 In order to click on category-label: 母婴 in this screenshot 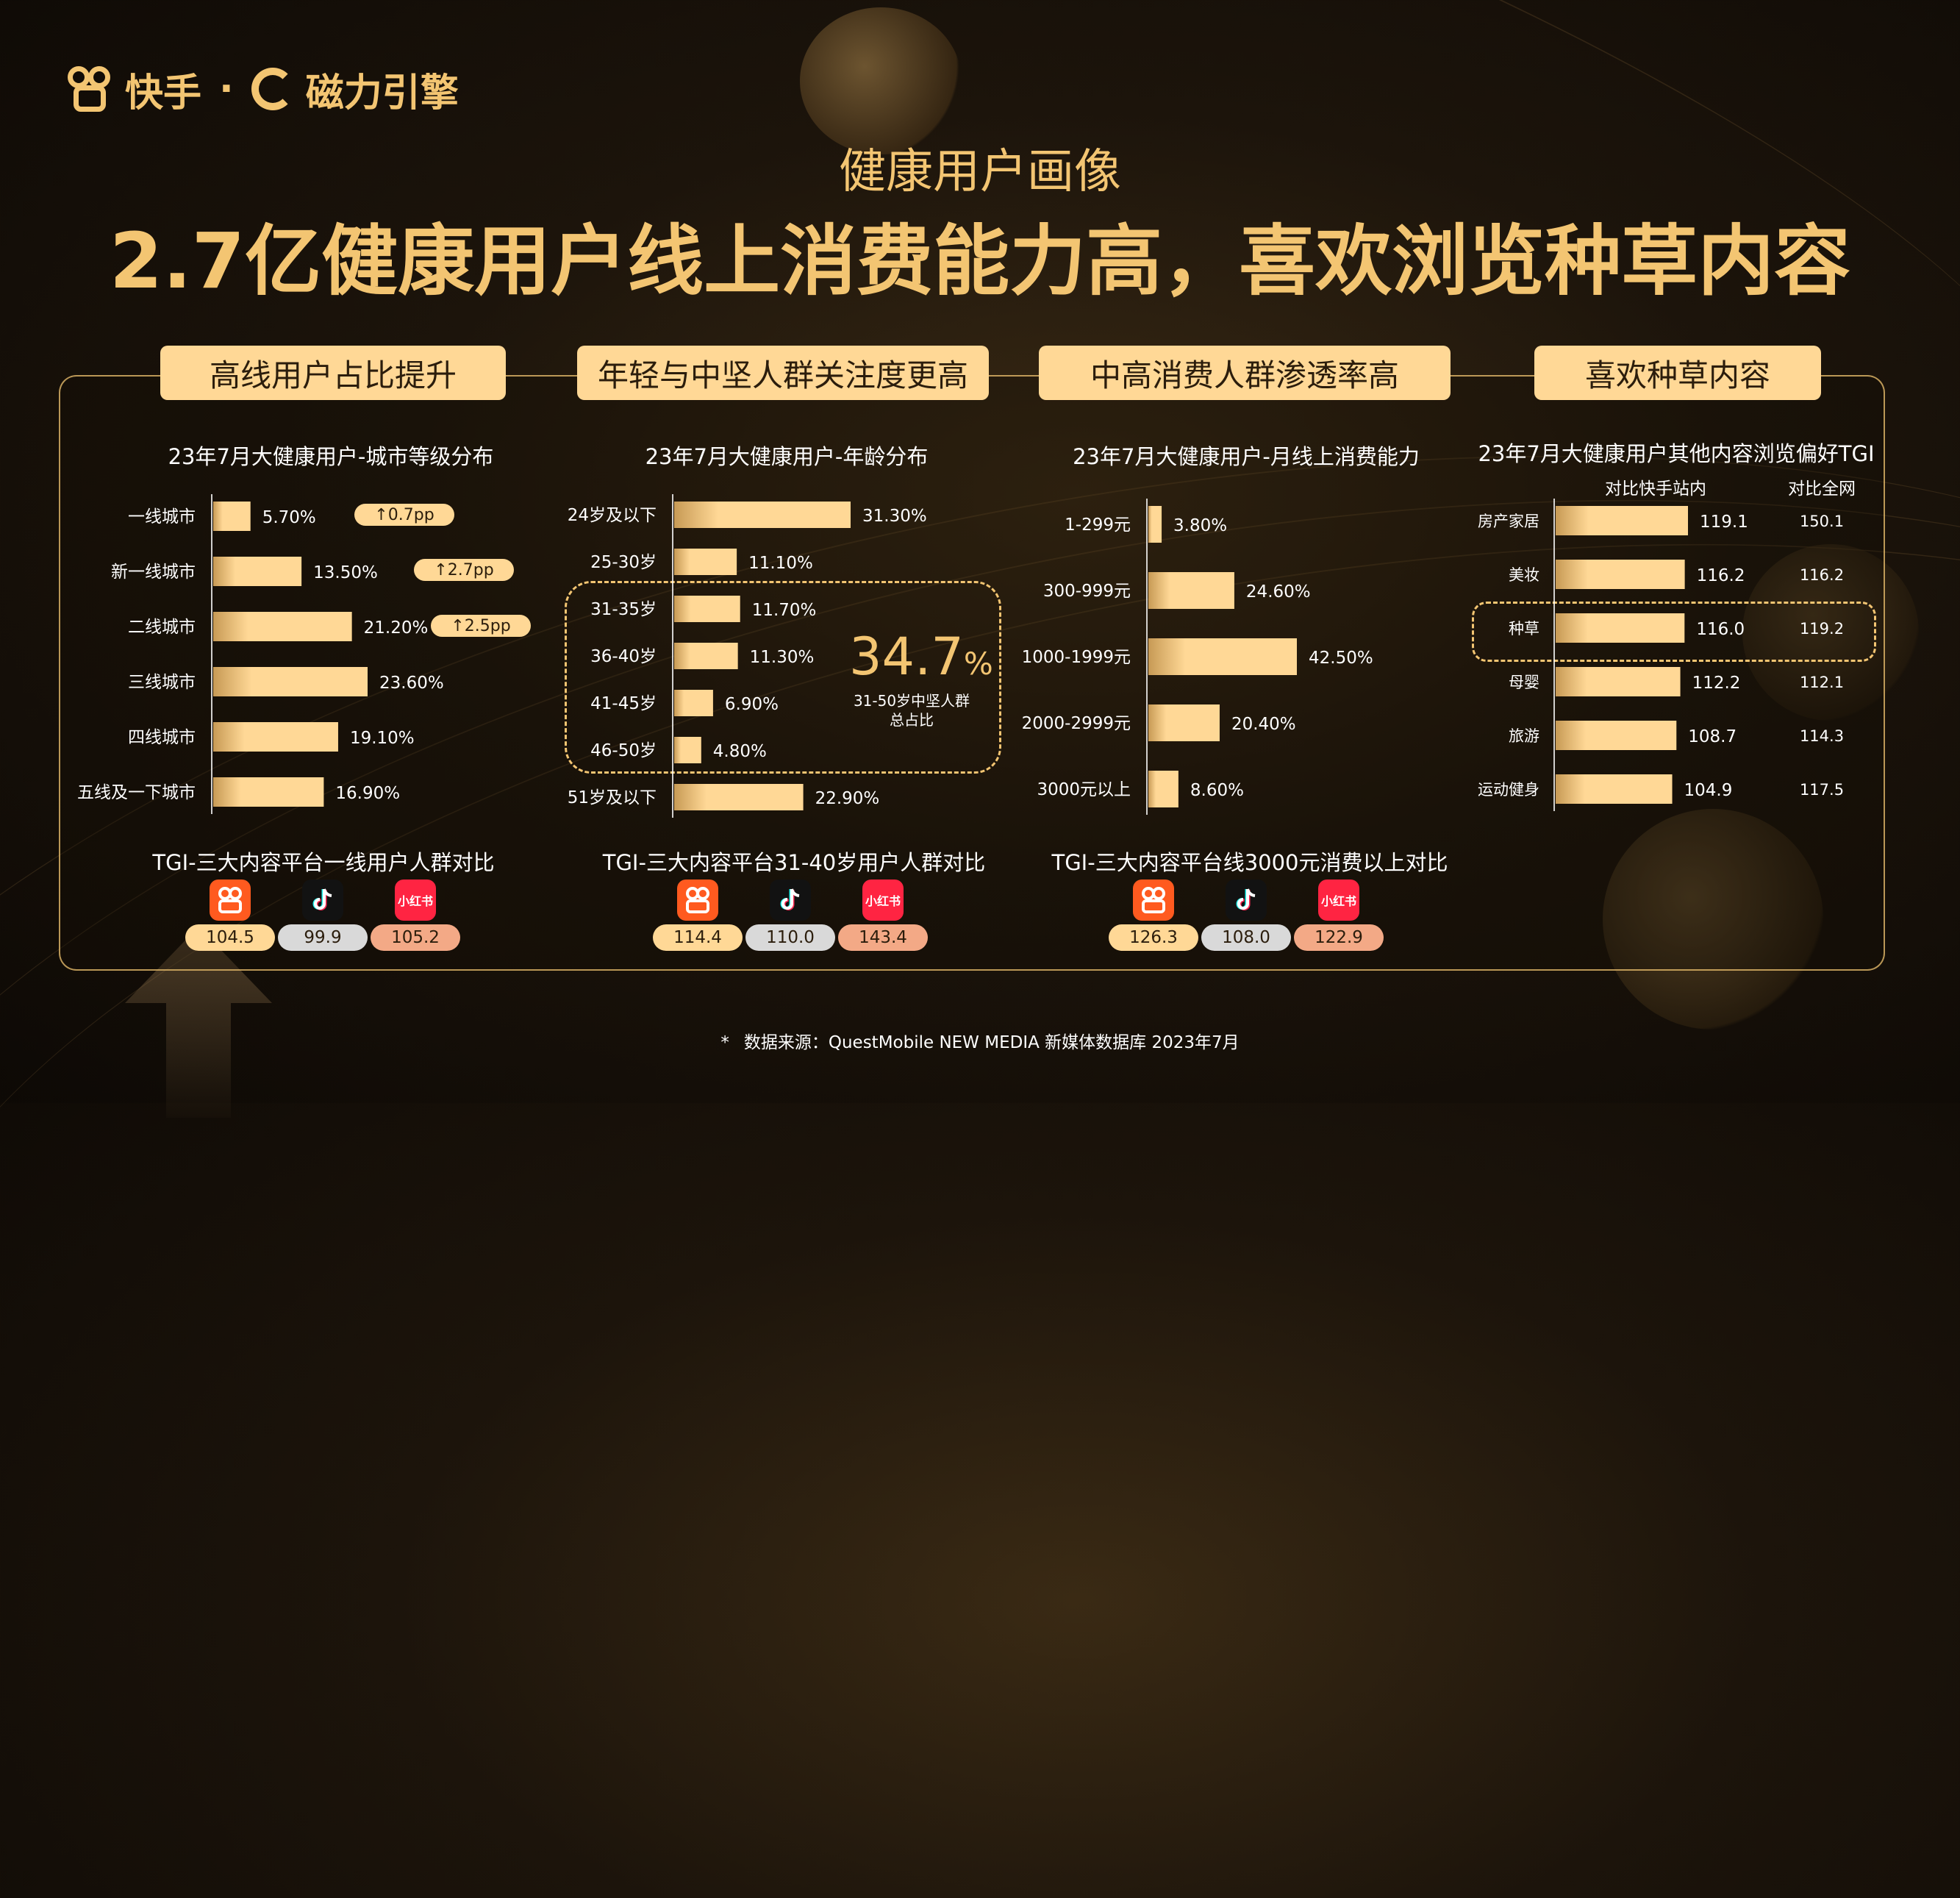, I will do `click(1524, 682)`.